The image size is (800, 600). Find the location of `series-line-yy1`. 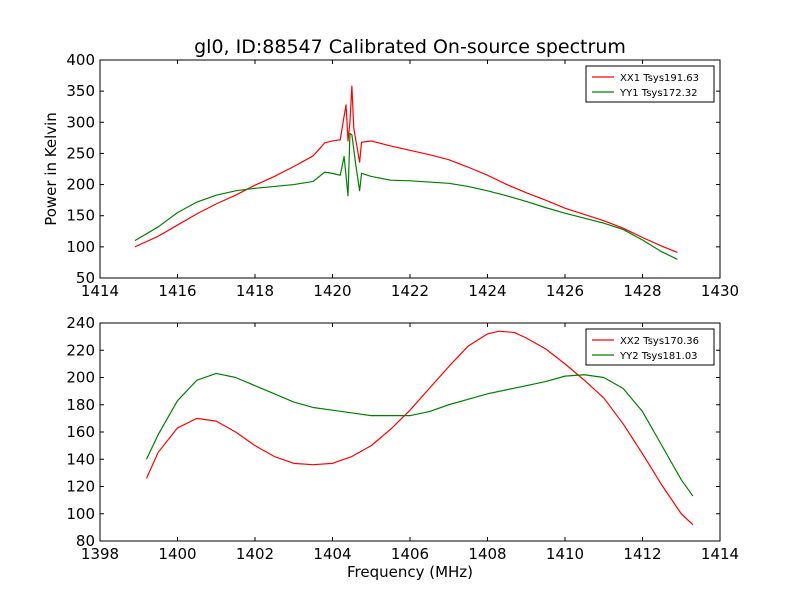

series-line-yy1 is located at coordinates (406, 196).